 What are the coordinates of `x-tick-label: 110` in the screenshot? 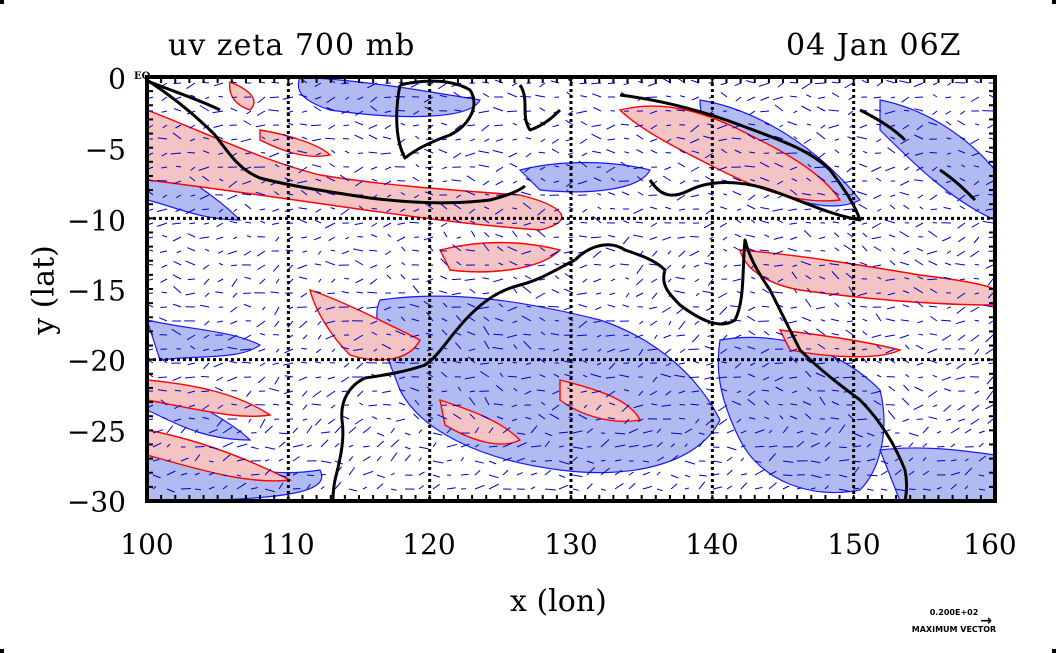 It's located at (288, 544).